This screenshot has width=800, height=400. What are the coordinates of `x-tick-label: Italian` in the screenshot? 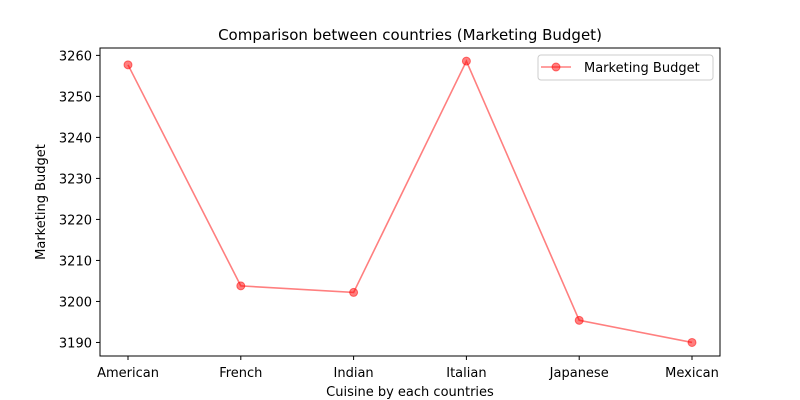 It's located at (466, 373).